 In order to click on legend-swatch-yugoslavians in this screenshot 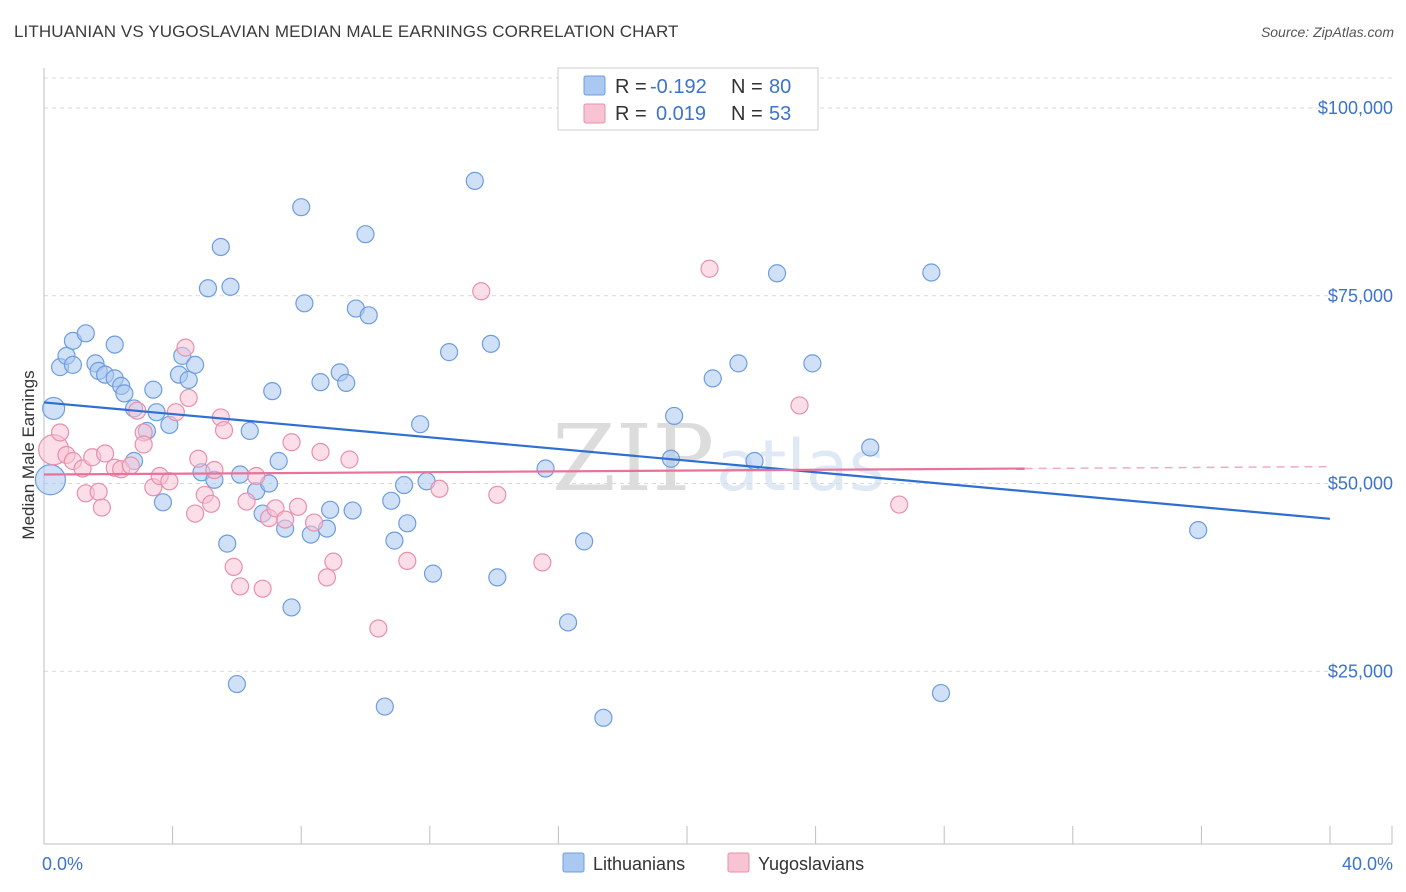, I will do `click(594, 113)`.